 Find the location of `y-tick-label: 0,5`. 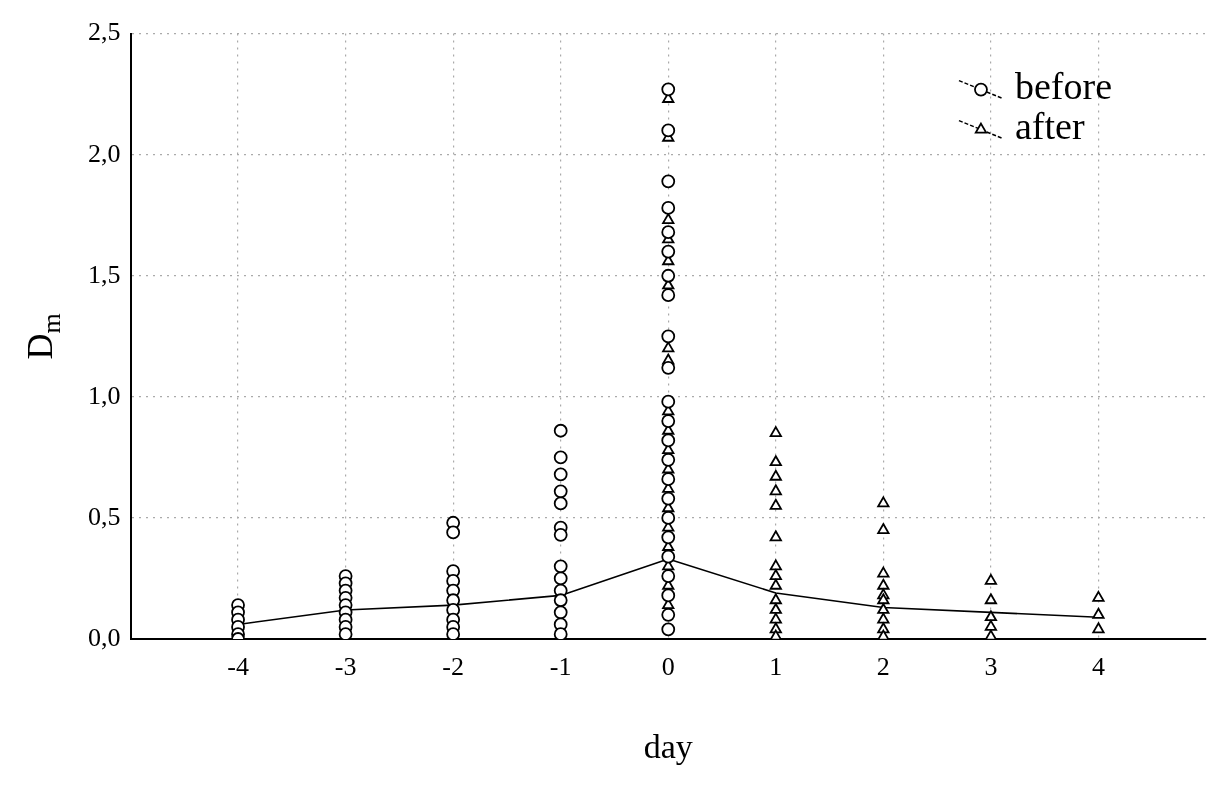

y-tick-label: 0,5 is located at coordinates (104, 516).